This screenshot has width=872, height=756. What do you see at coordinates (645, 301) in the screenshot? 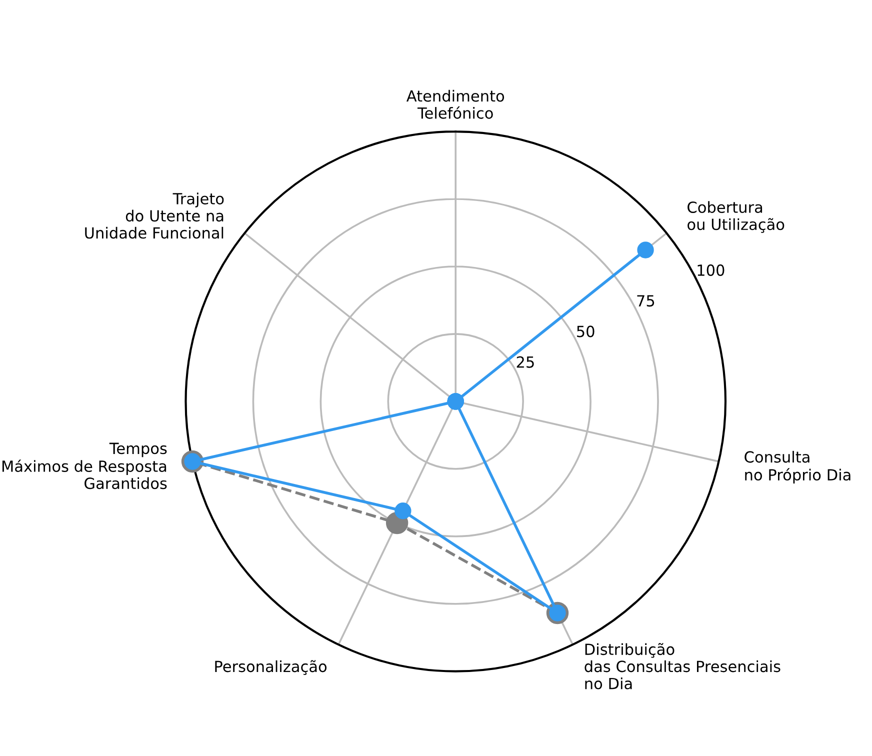
I see `y-tick-label: 75` at bounding box center [645, 301].